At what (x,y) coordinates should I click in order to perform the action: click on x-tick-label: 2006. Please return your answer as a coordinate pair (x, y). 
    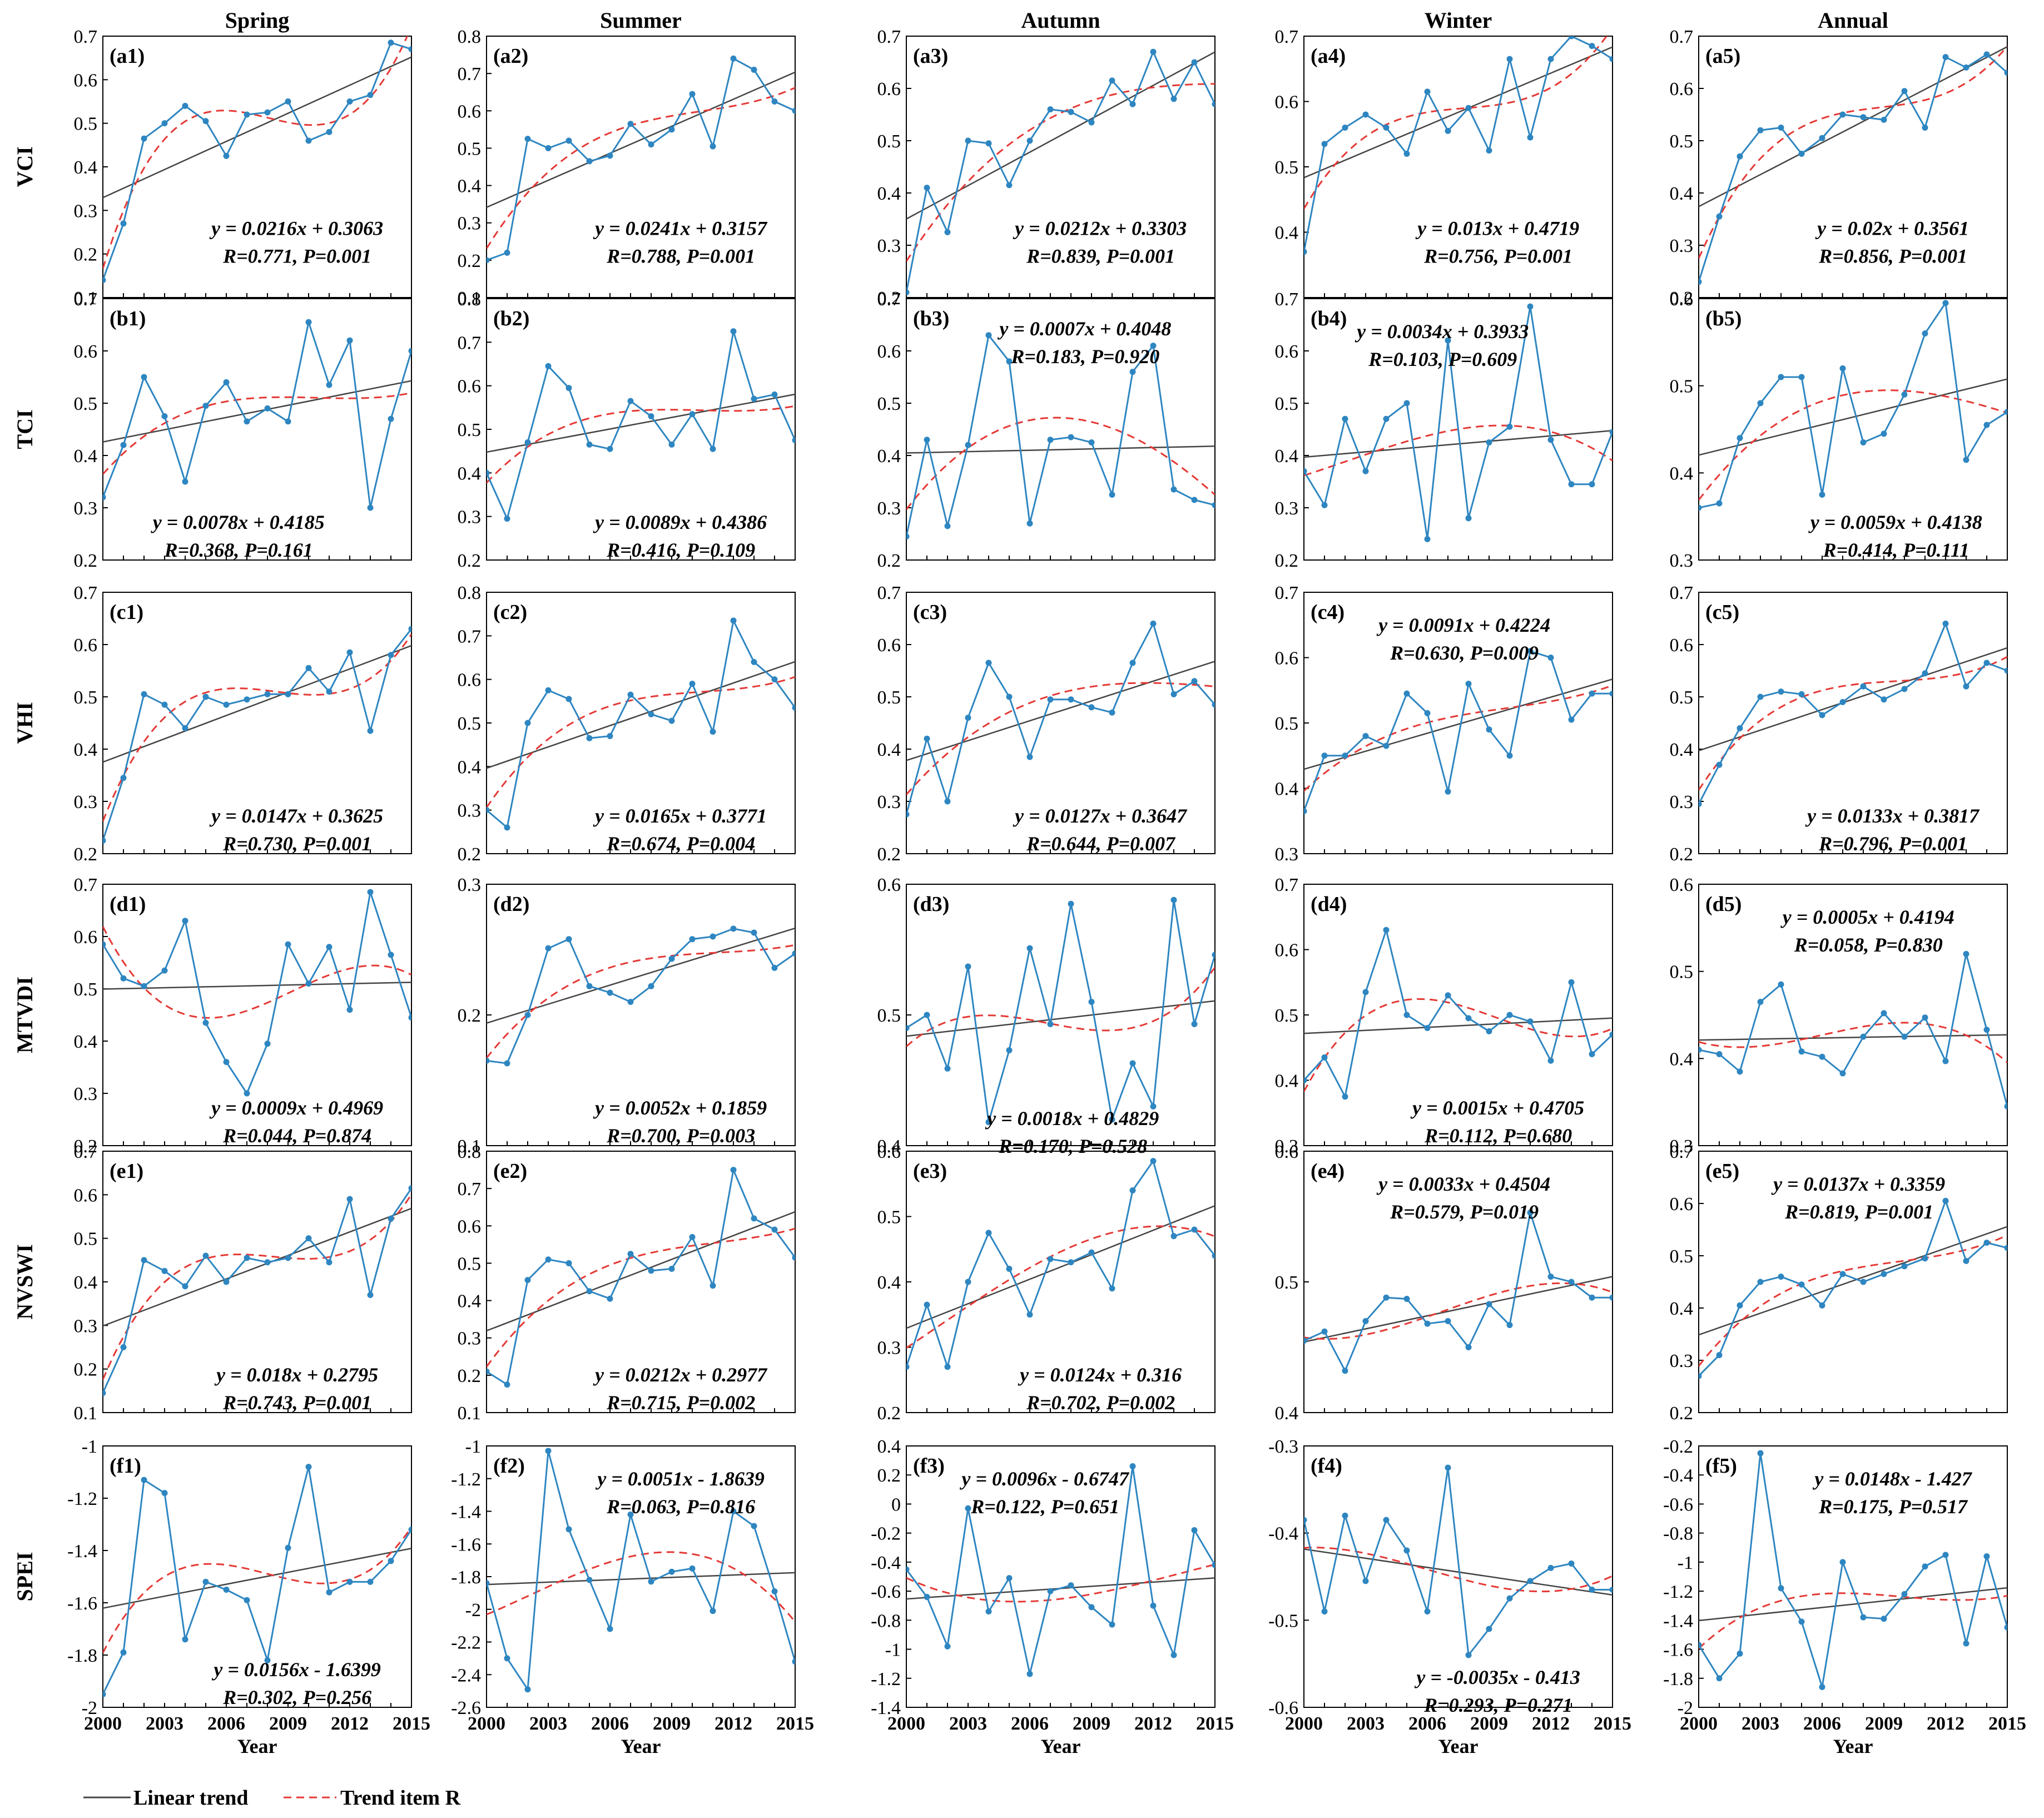
    Looking at the image, I should click on (610, 1723).